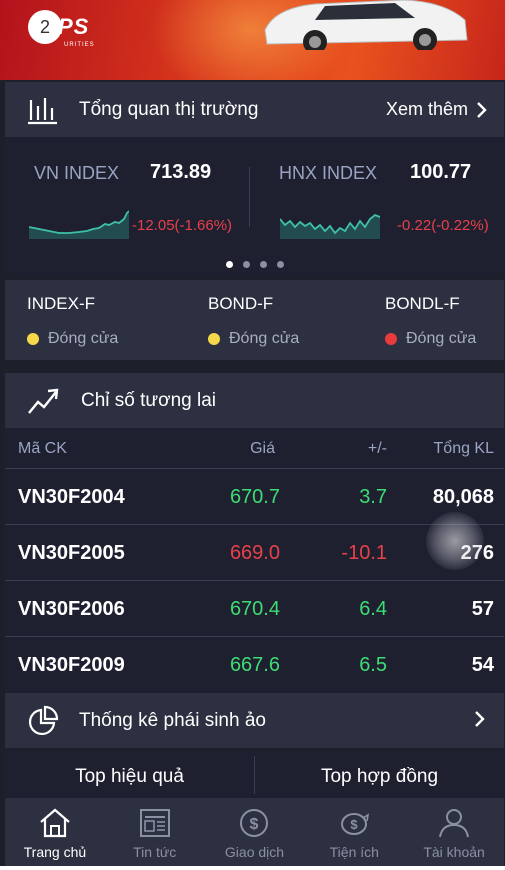 This screenshot has width=505, height=870. Describe the element at coordinates (149, 400) in the screenshot. I see `futures-index-title: Chỉ số tương lai` at that location.